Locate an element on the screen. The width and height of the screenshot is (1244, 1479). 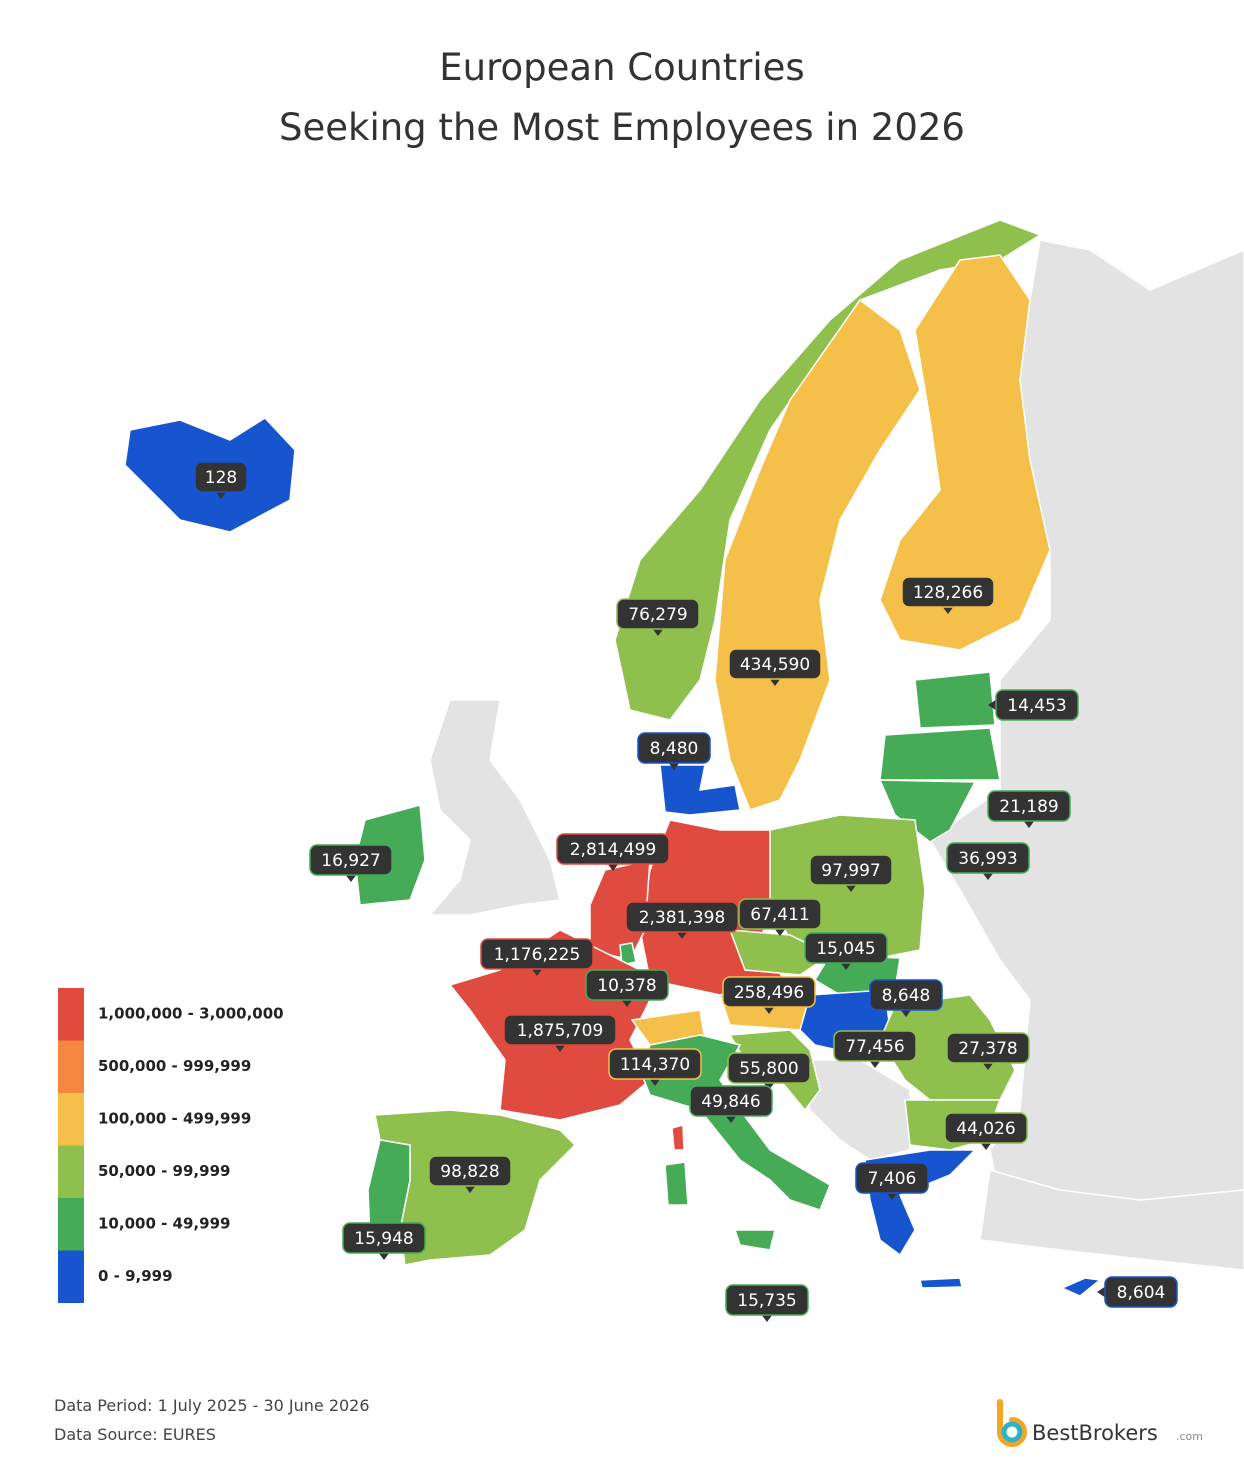
crete is located at coordinates (941, 1283).